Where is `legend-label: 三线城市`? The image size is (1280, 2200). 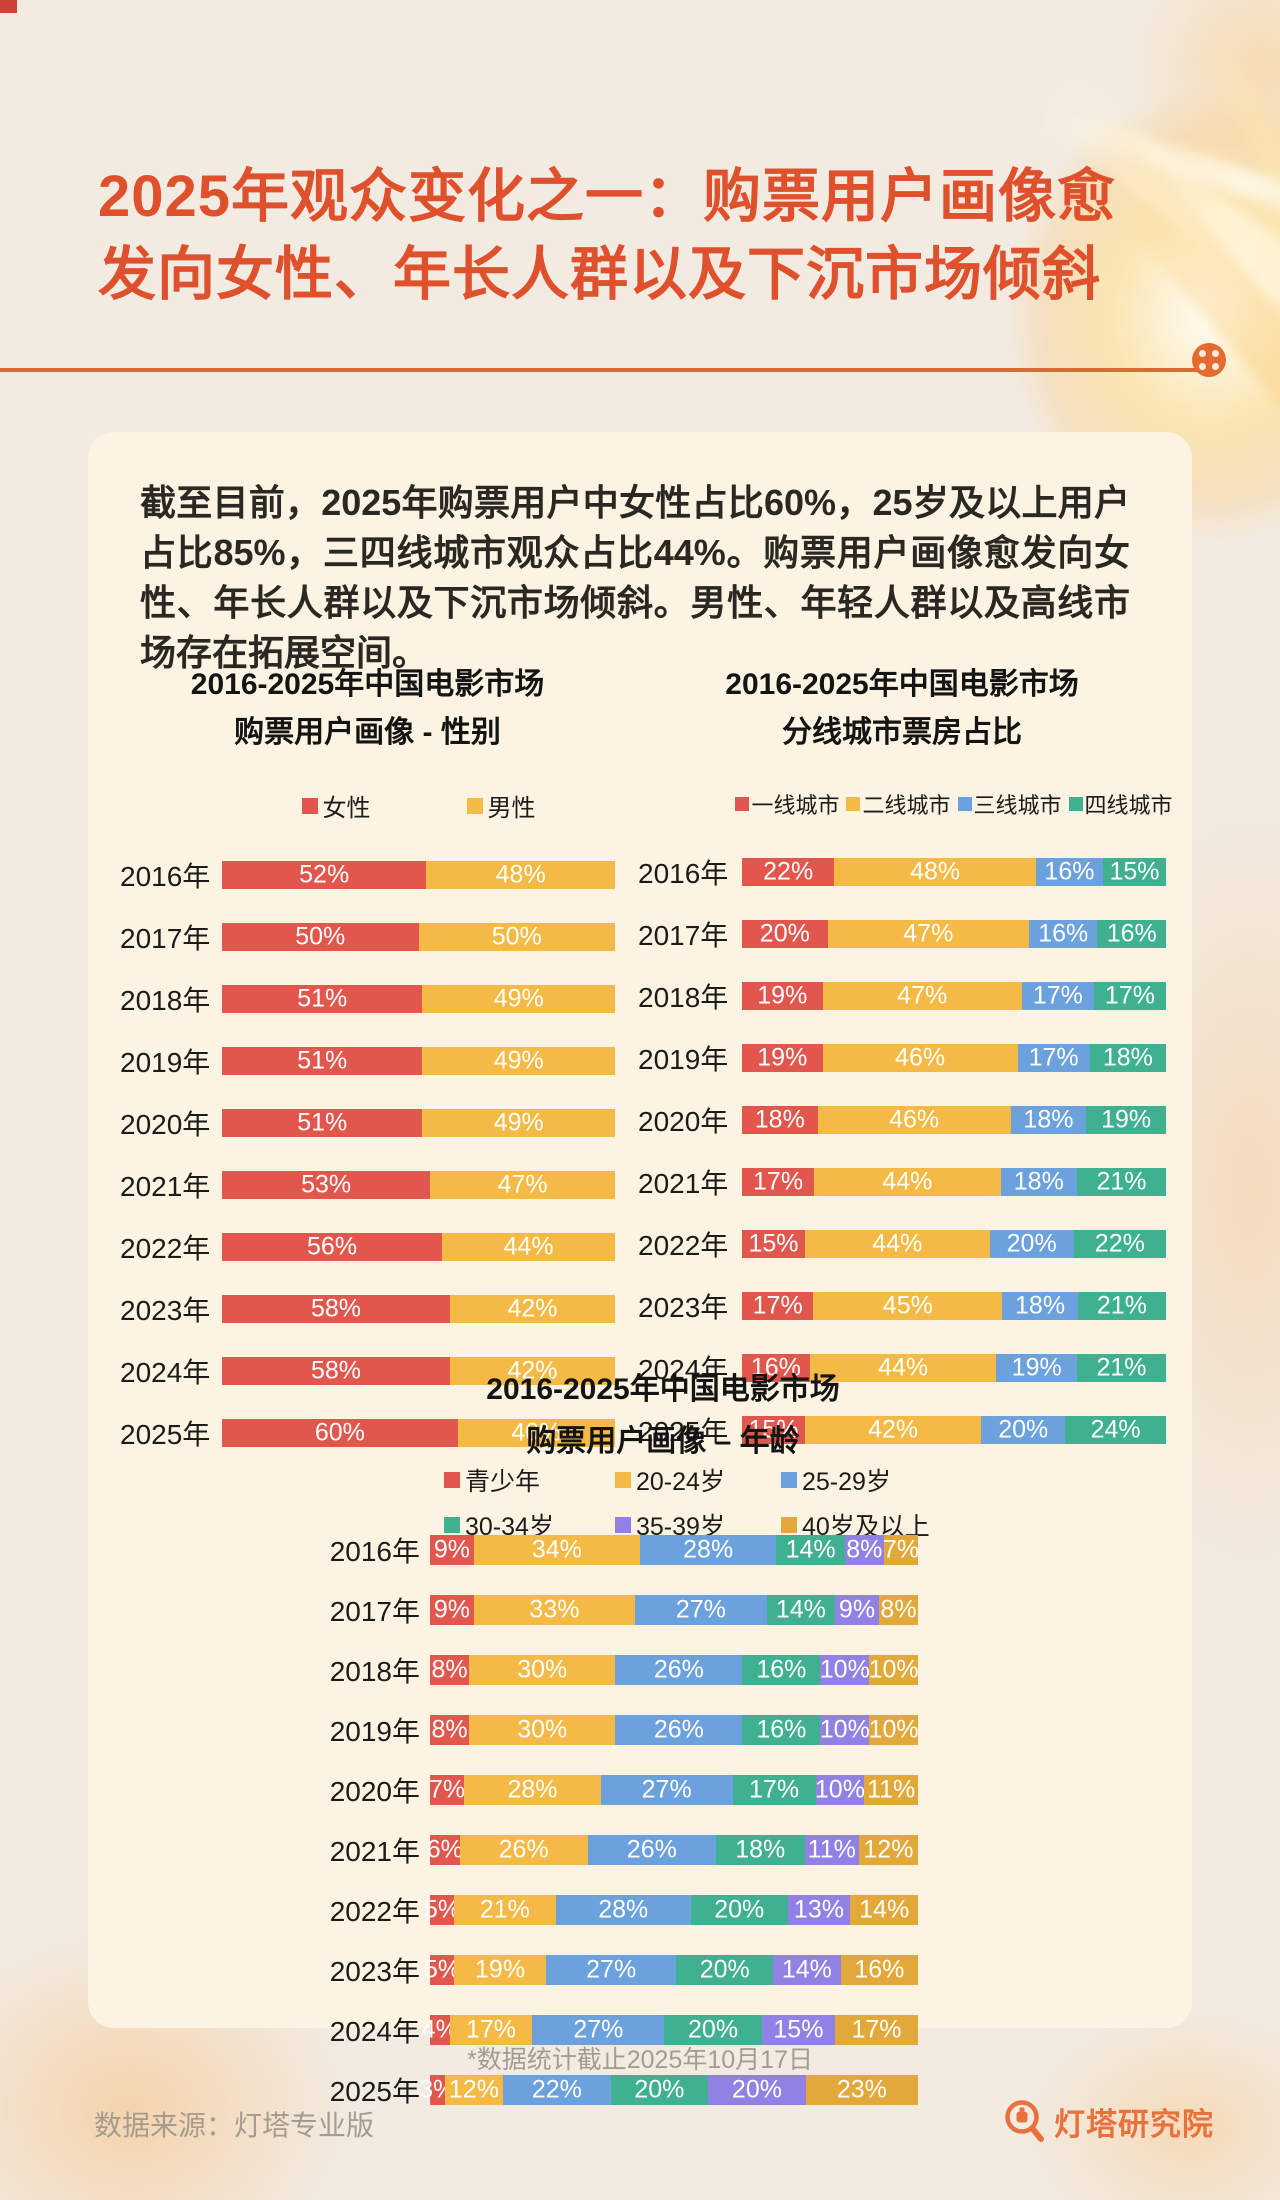
legend-label: 三线城市 is located at coordinates (1017, 805).